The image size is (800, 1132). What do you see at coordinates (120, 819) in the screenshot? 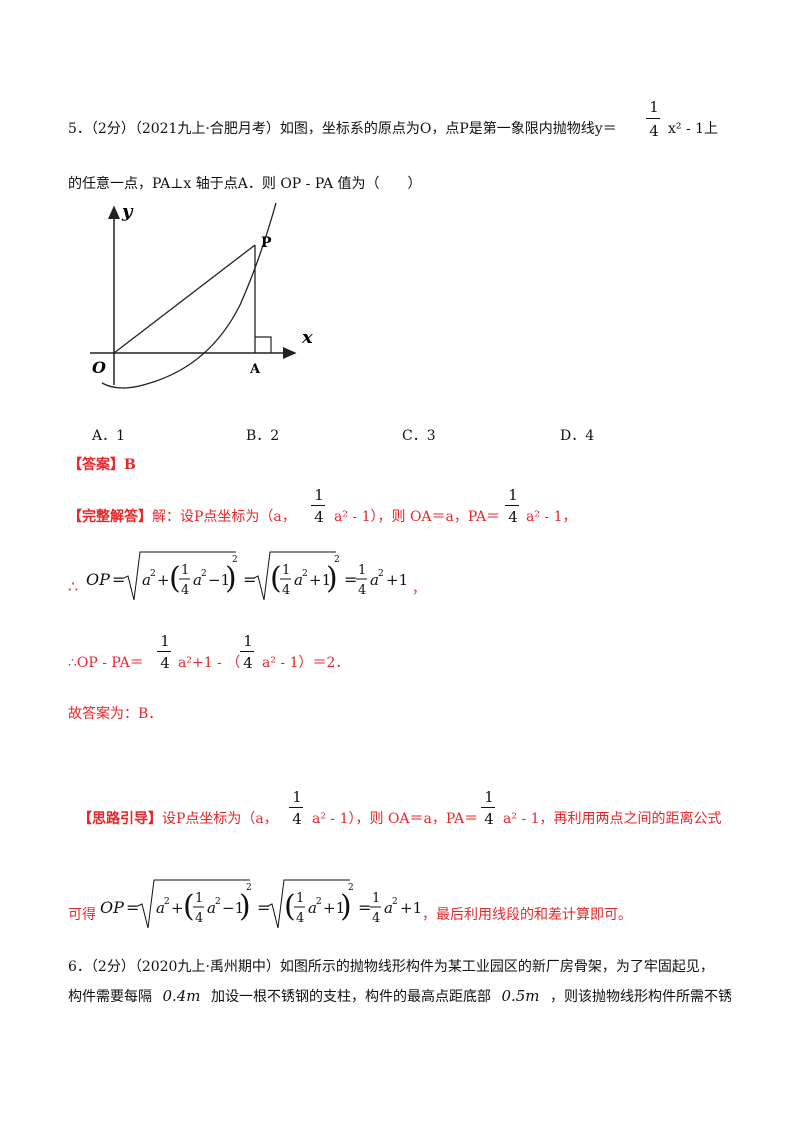
I see `hint-tag: 【思路引导】` at bounding box center [120, 819].